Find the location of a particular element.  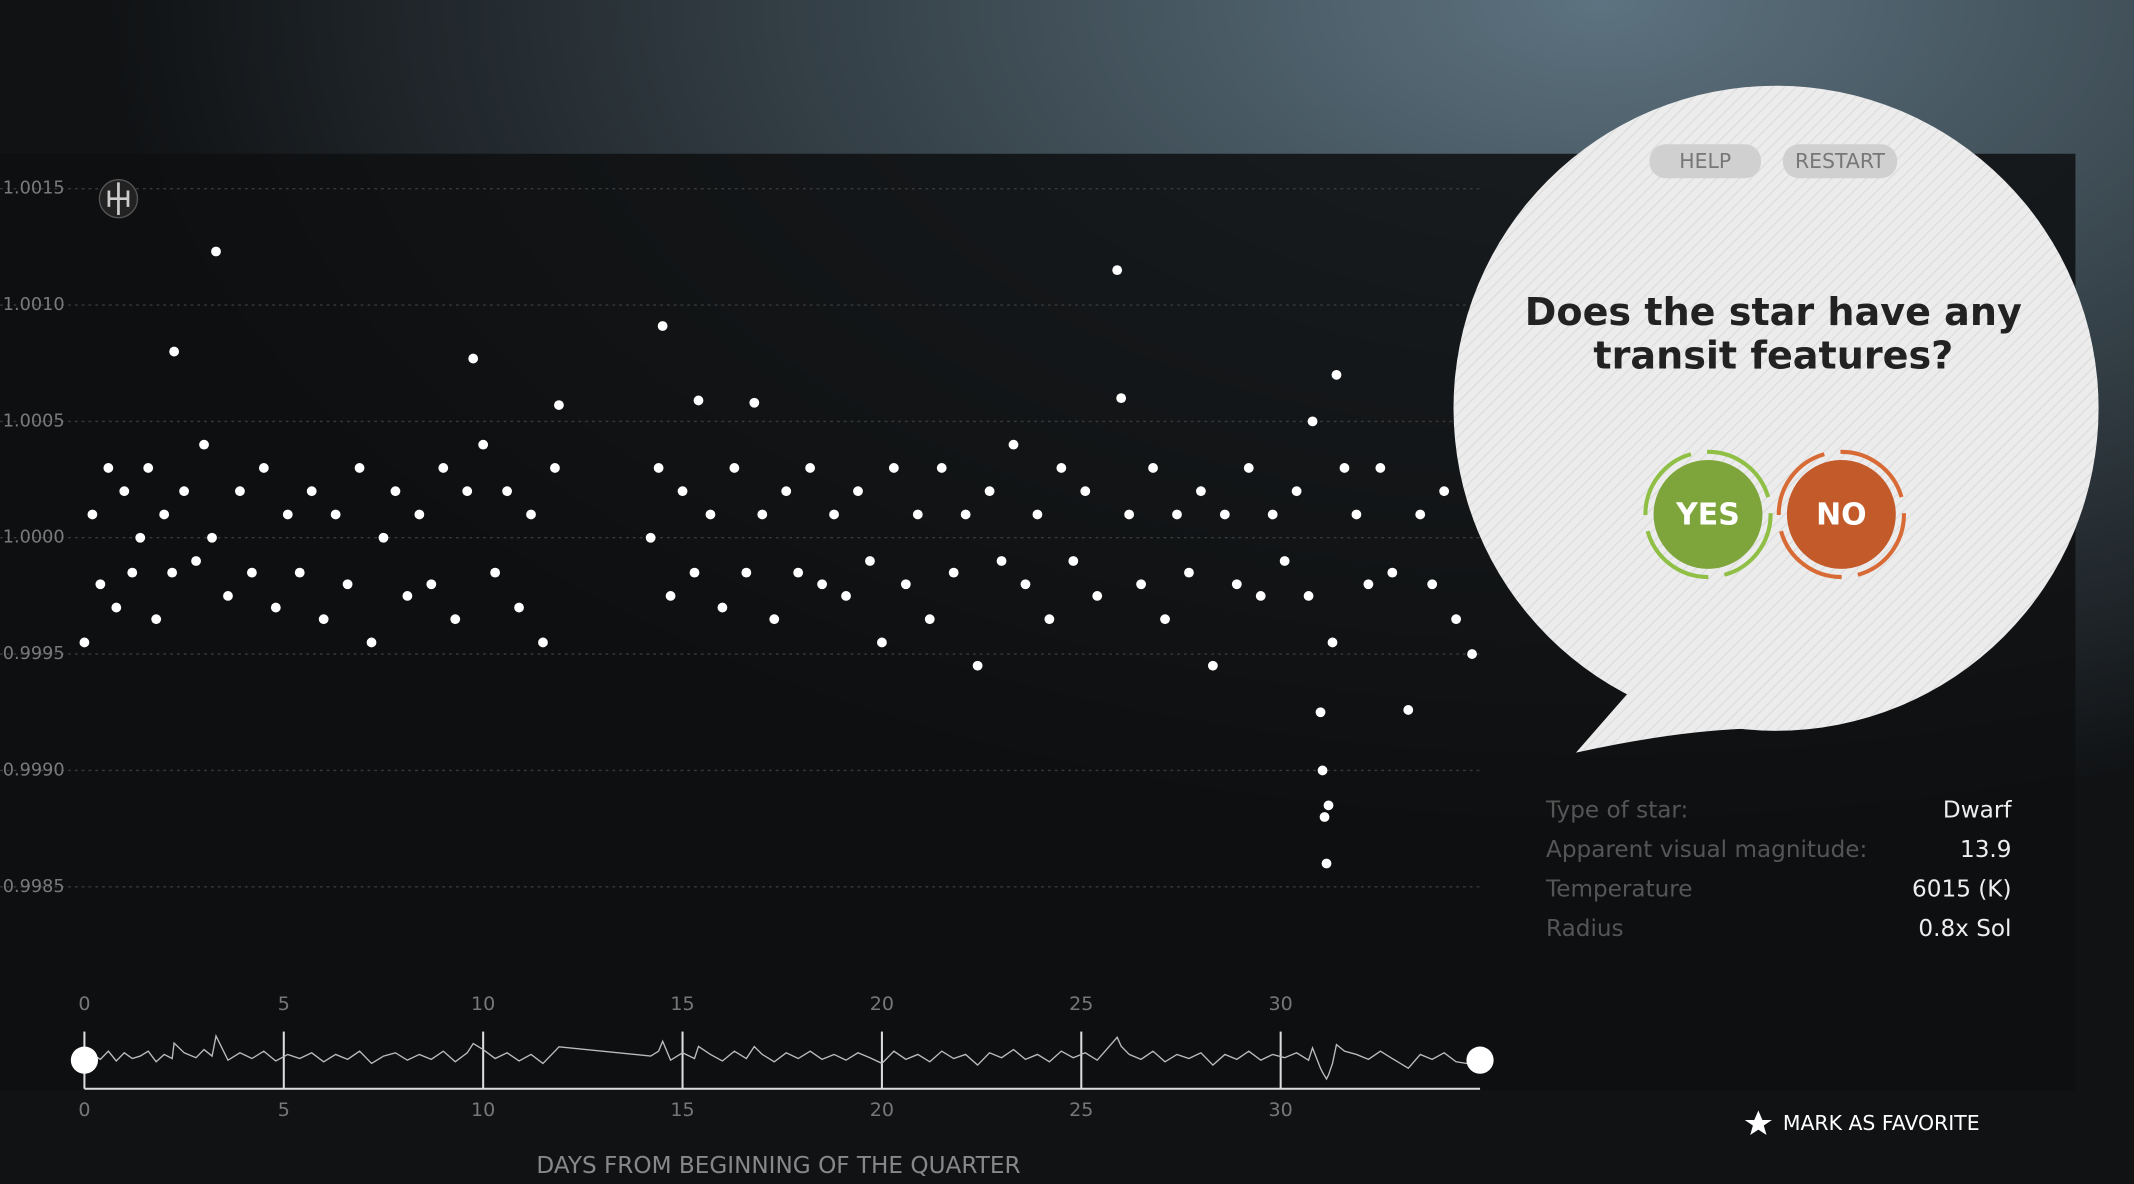

y-tick-label: 0.9985 is located at coordinates (34, 887).